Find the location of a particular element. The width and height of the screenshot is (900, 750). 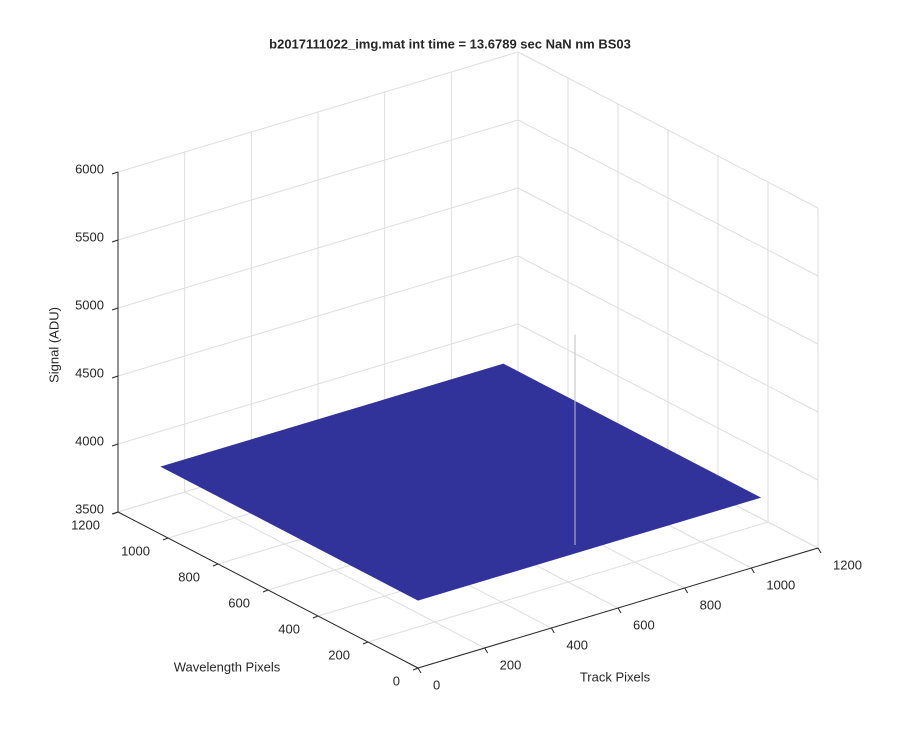

y-tick-label: 1200 is located at coordinates (85, 524).